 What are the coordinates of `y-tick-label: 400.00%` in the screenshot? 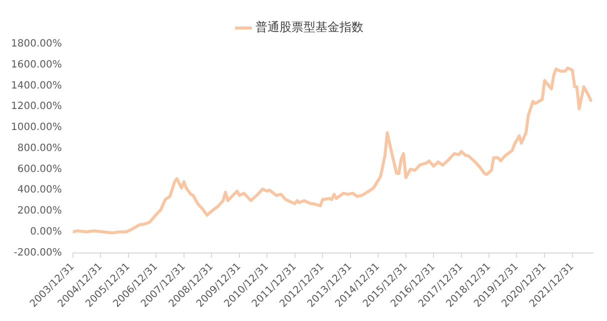 It's located at (39, 190).